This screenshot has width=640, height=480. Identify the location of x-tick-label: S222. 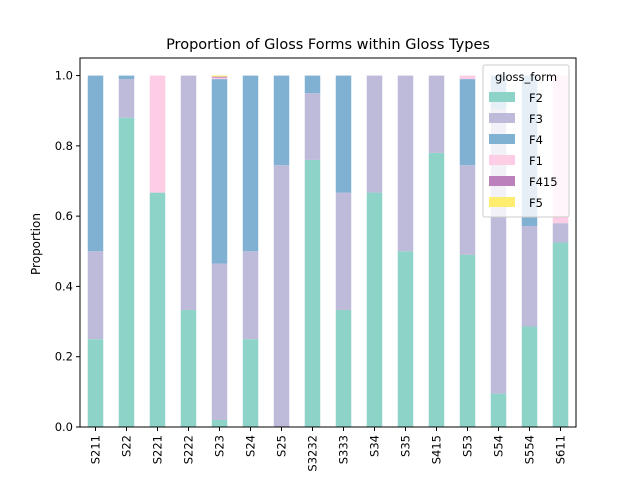
(189, 449).